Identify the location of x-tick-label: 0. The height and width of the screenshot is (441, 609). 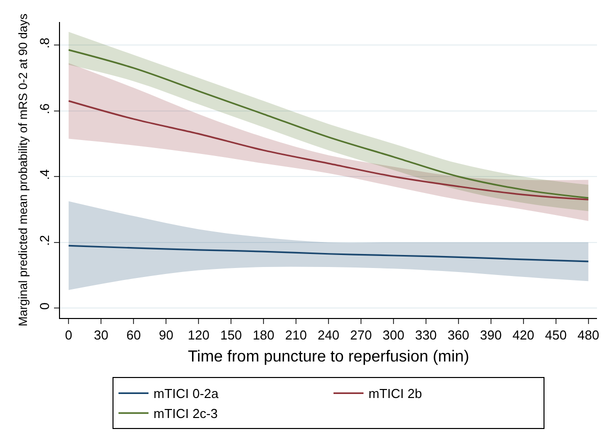
(68, 335).